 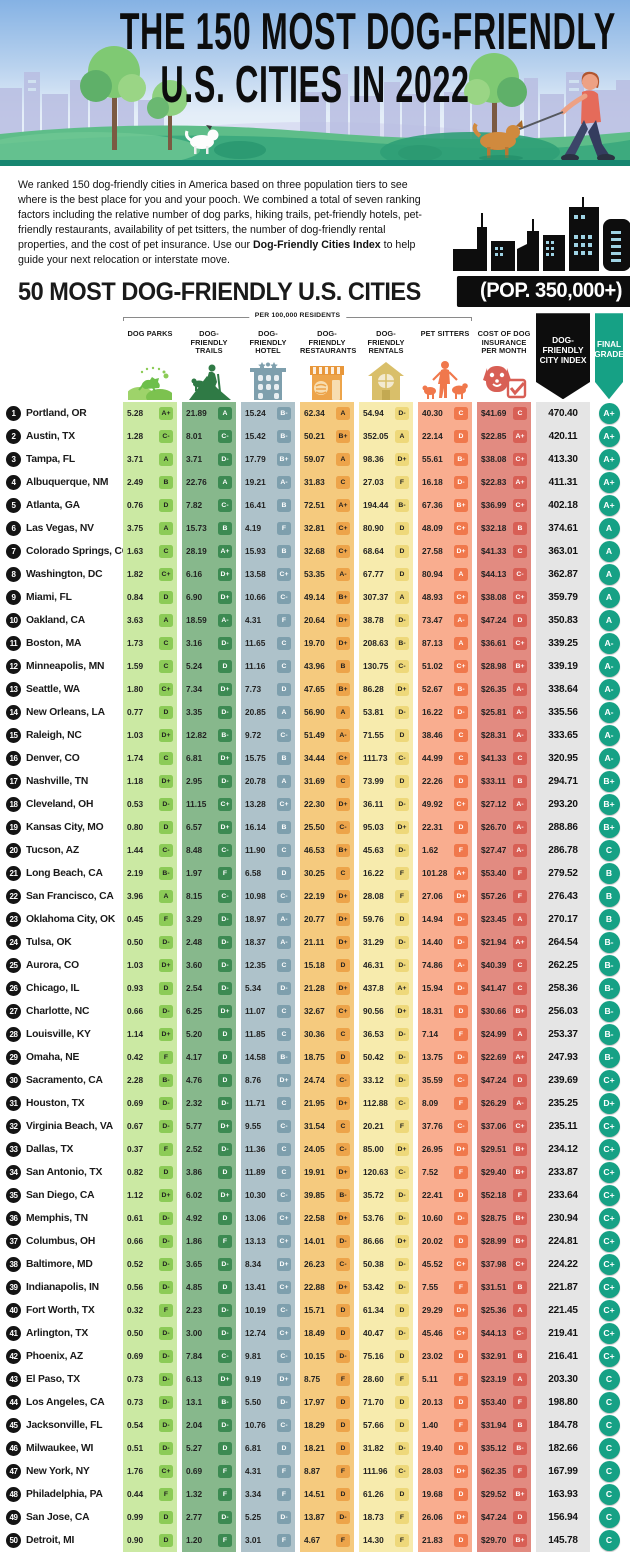 What do you see at coordinates (314, 643) in the screenshot?
I see `metric-value: 19.70` at bounding box center [314, 643].